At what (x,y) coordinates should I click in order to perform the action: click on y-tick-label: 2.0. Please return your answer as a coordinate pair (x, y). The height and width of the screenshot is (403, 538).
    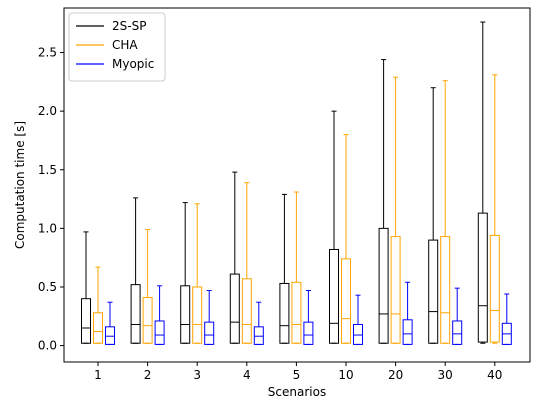
    Looking at the image, I should click on (47, 111).